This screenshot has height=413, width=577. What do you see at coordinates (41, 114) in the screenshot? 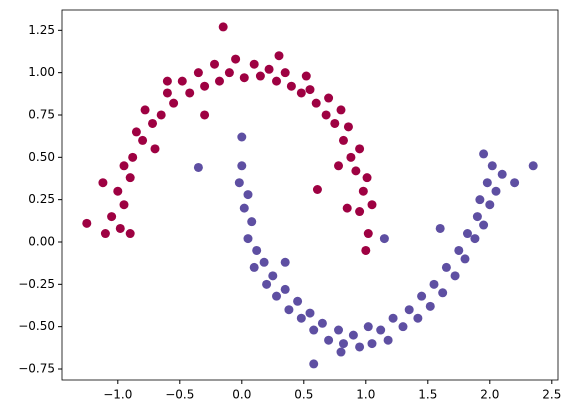
I see `y-tick-label: 0.75` at bounding box center [41, 114].